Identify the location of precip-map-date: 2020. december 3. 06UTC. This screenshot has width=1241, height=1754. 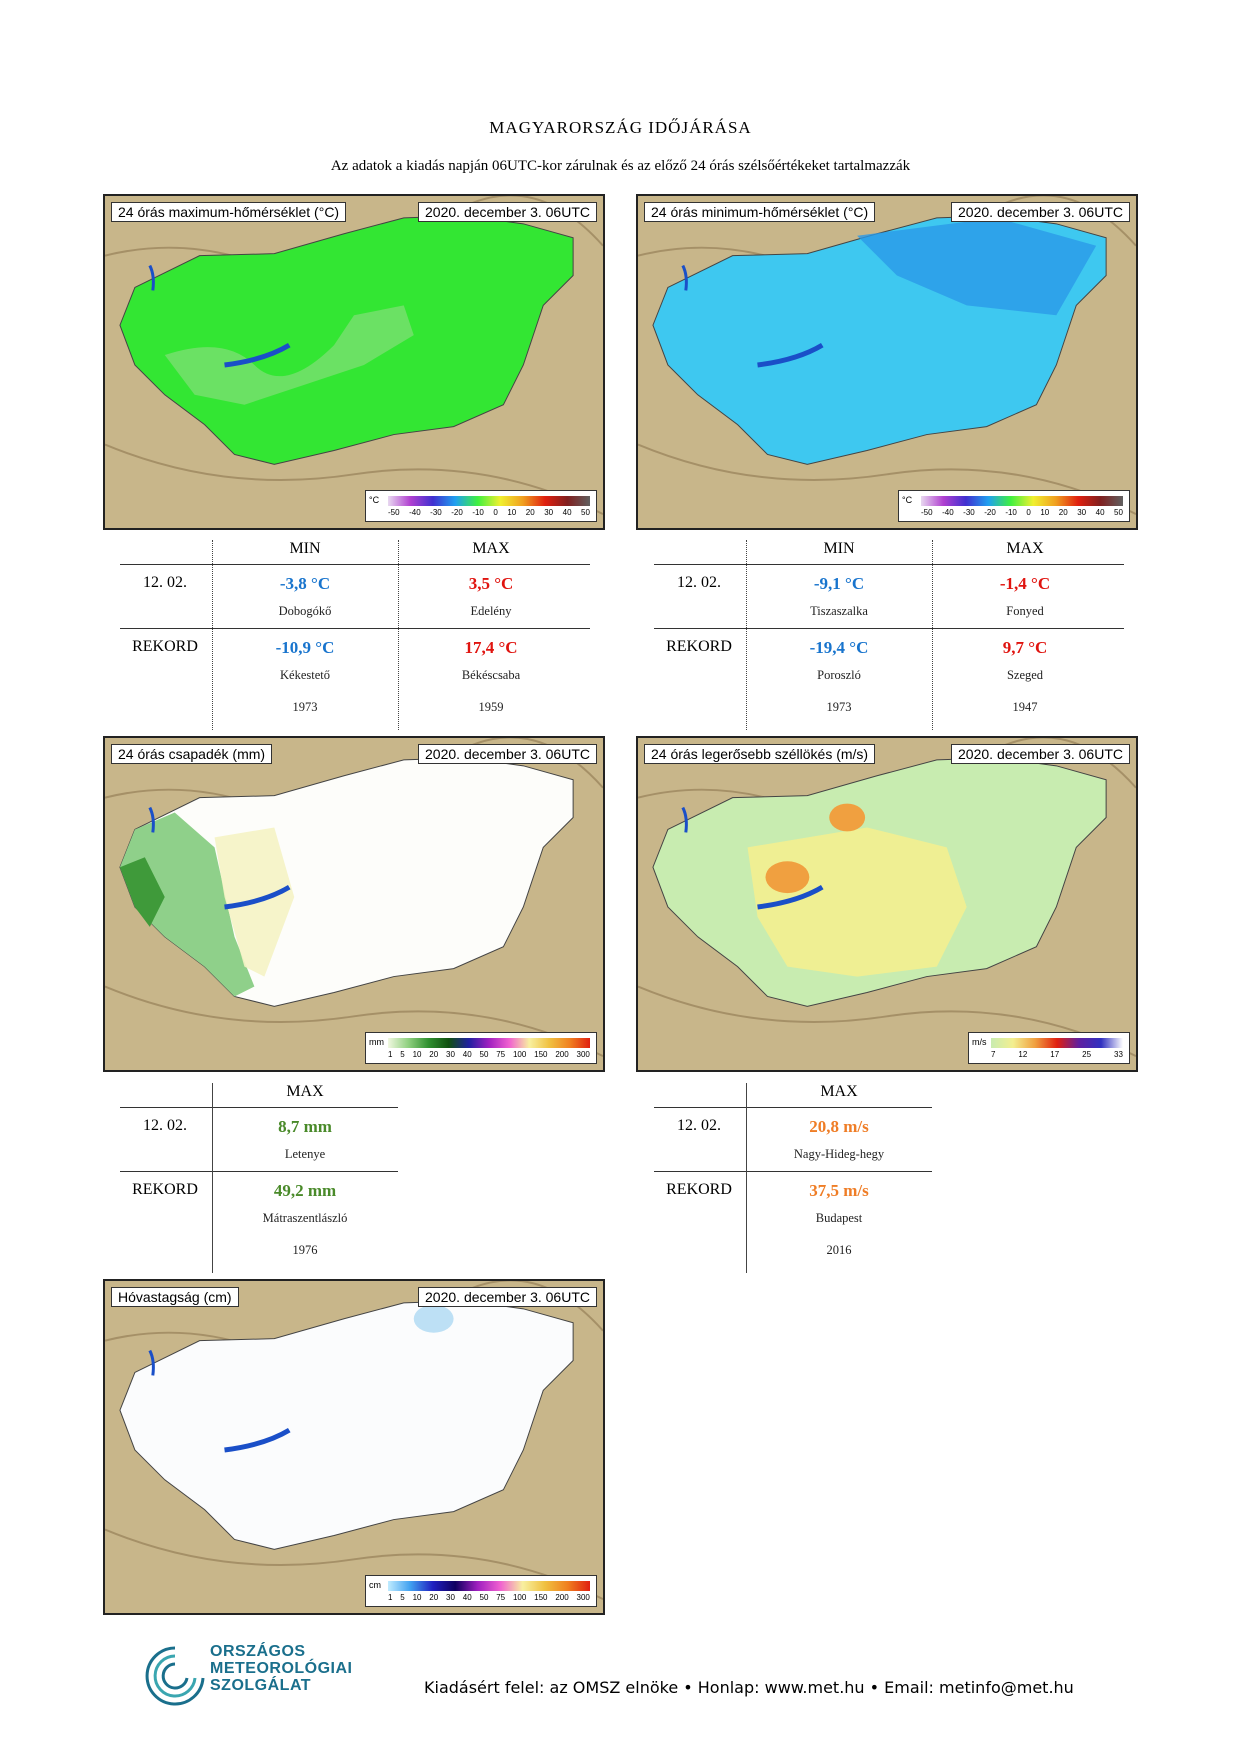
(507, 754).